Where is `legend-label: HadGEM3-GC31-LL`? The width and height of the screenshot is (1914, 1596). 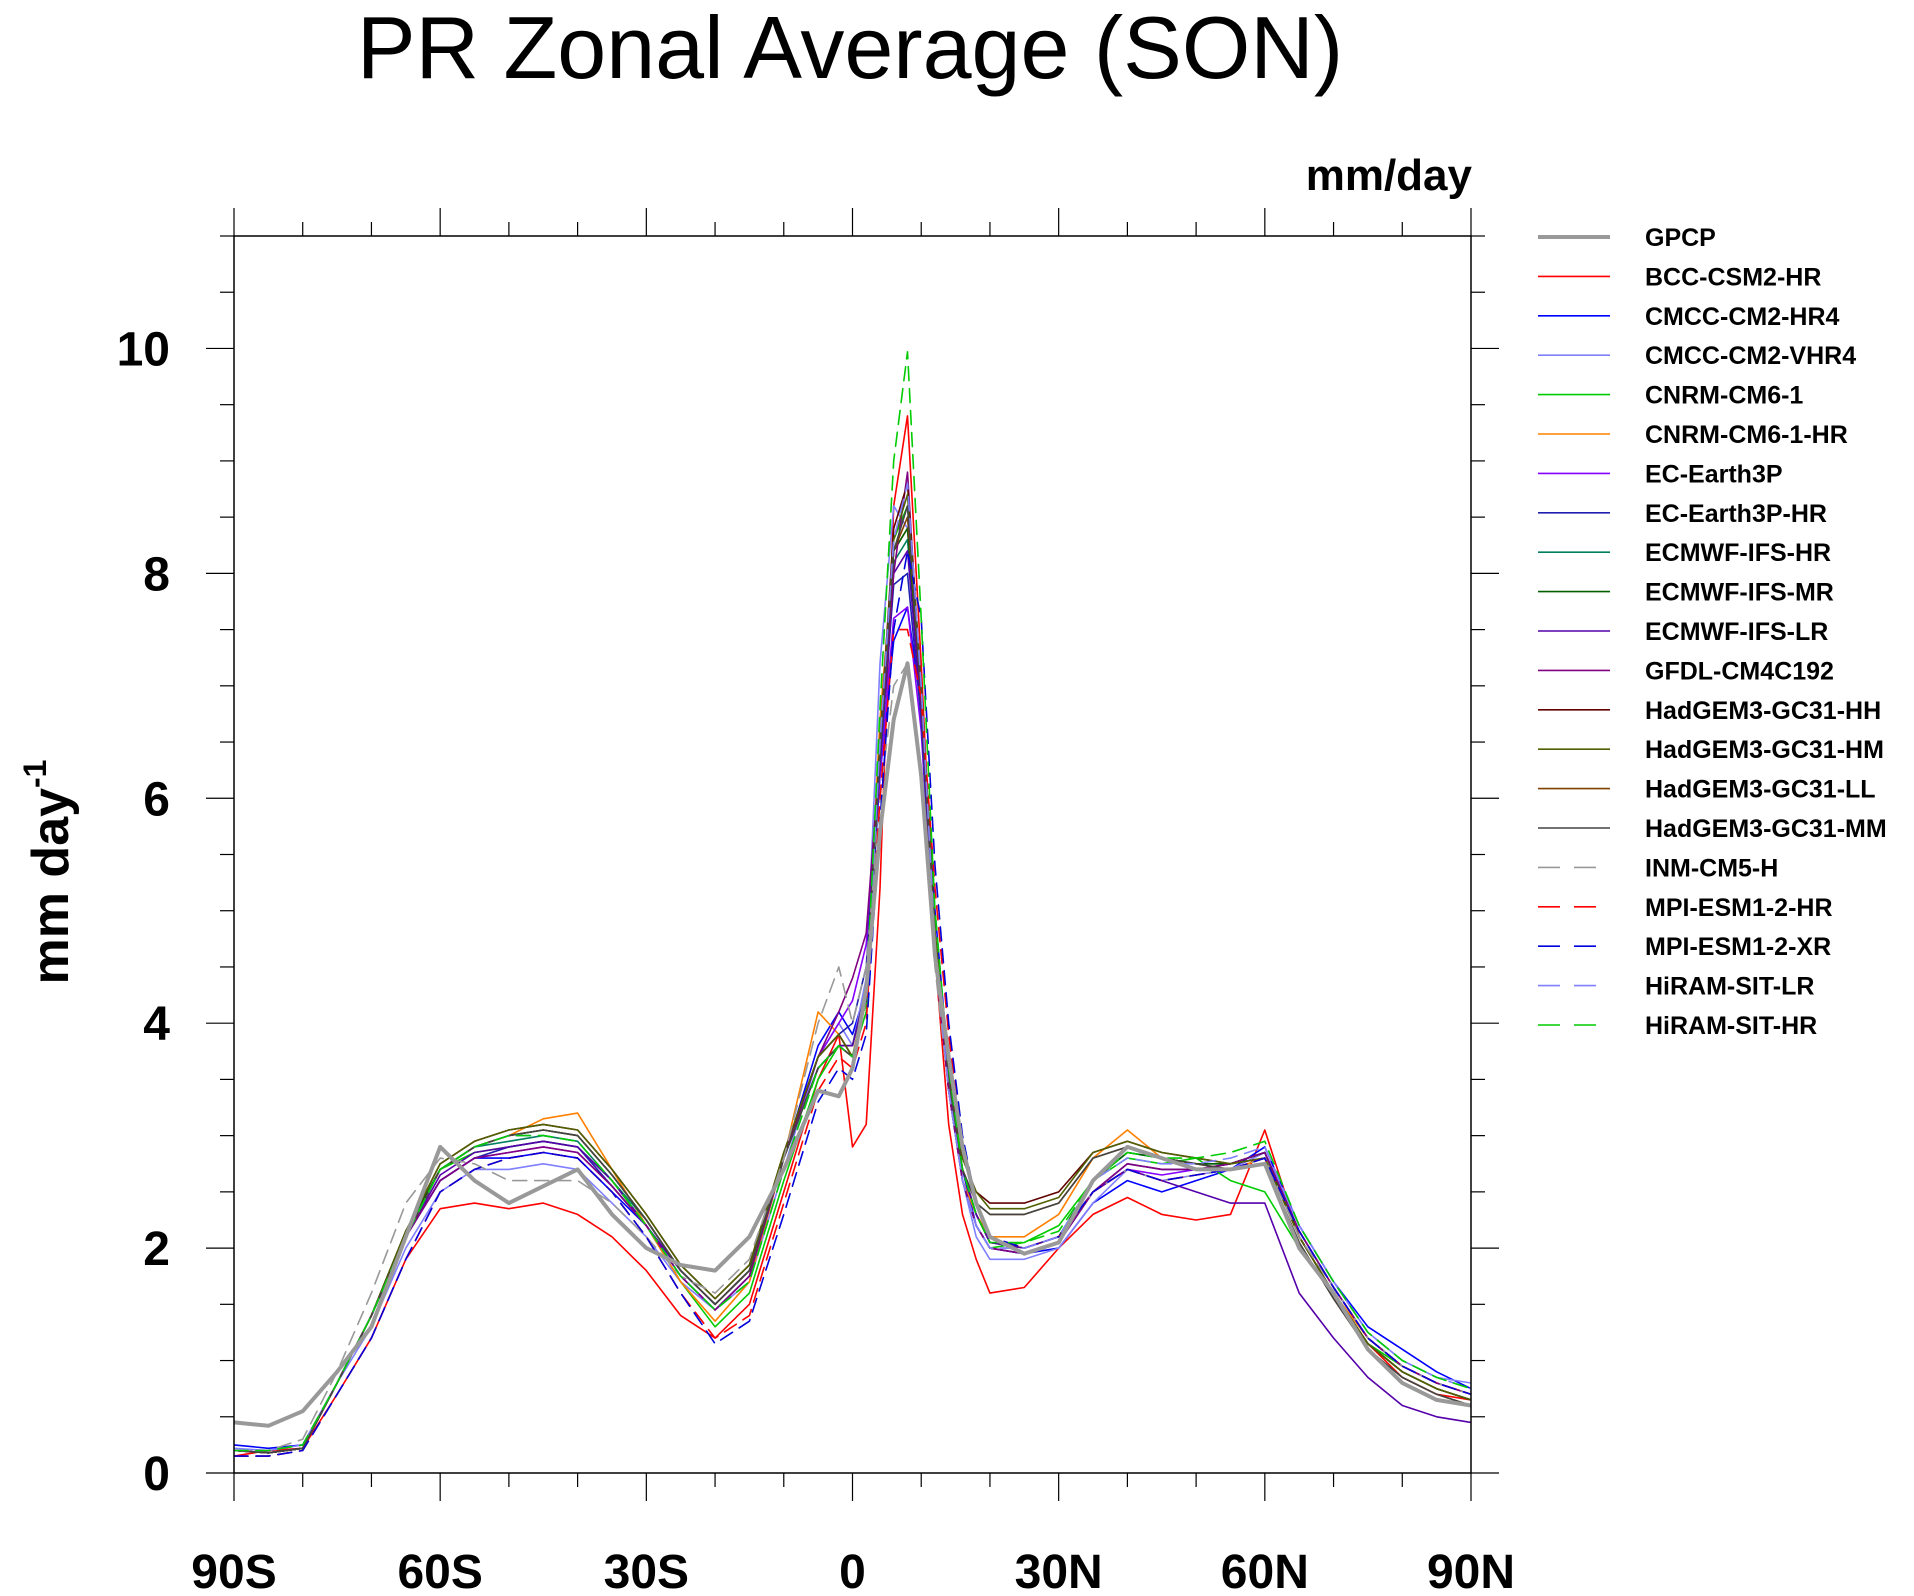
legend-label: HadGEM3-GC31-LL is located at coordinates (1760, 790).